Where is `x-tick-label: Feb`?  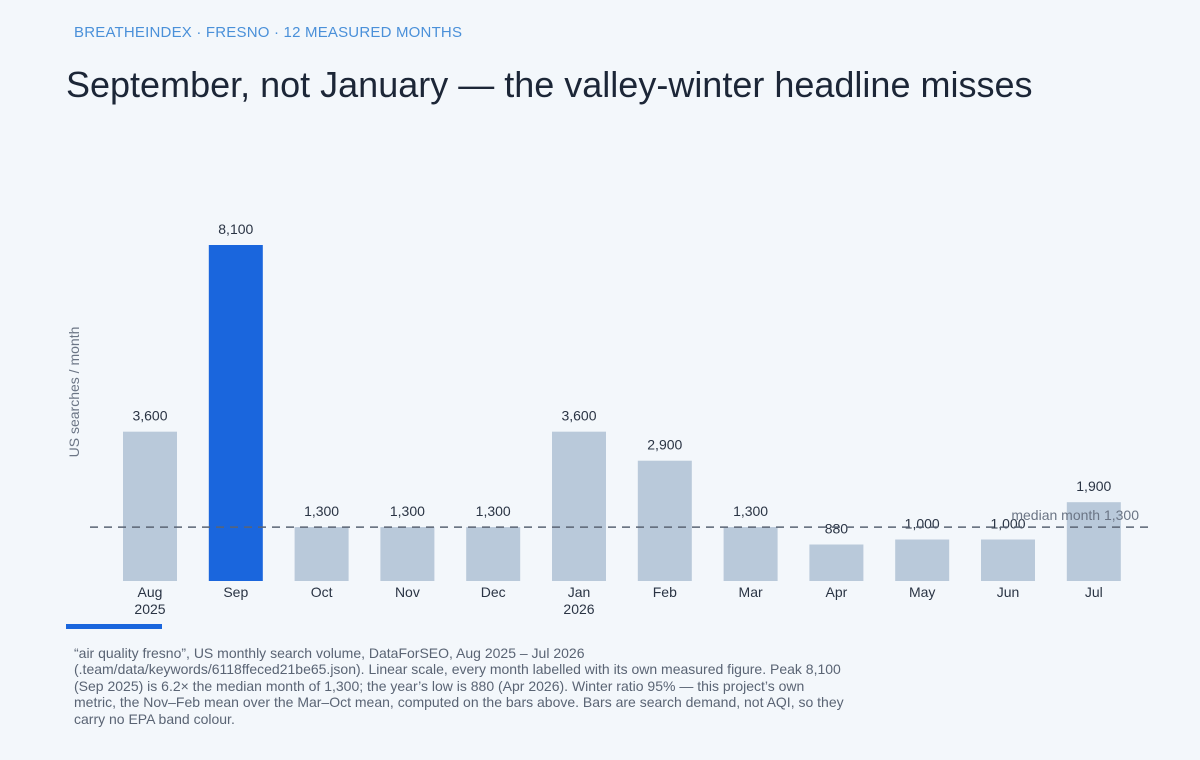
x-tick-label: Feb is located at coordinates (665, 592).